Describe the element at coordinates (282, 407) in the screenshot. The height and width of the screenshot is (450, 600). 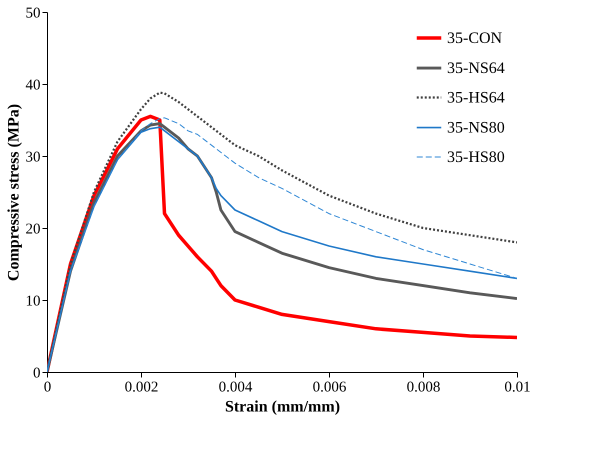
I see `x-axis-title: Strain (mm/mm)` at that location.